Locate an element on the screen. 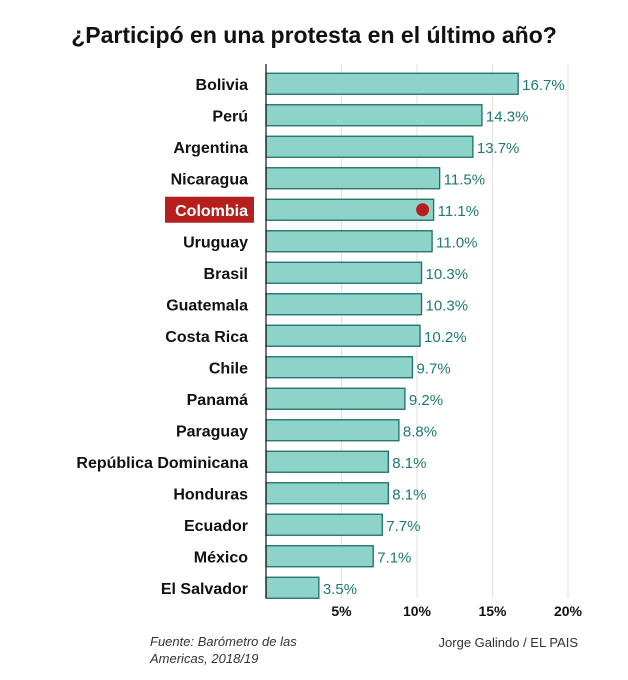  category-label: Ecuador is located at coordinates (216, 526).